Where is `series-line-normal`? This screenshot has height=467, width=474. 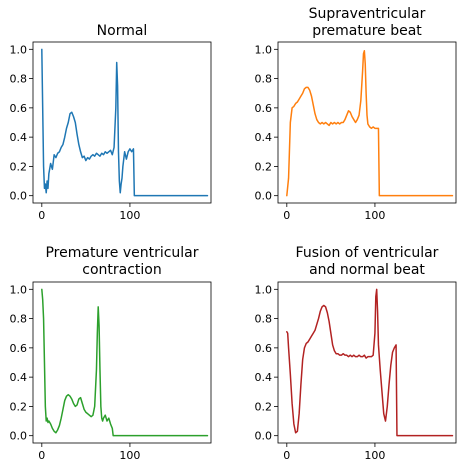 series-line-normal is located at coordinates (125, 122).